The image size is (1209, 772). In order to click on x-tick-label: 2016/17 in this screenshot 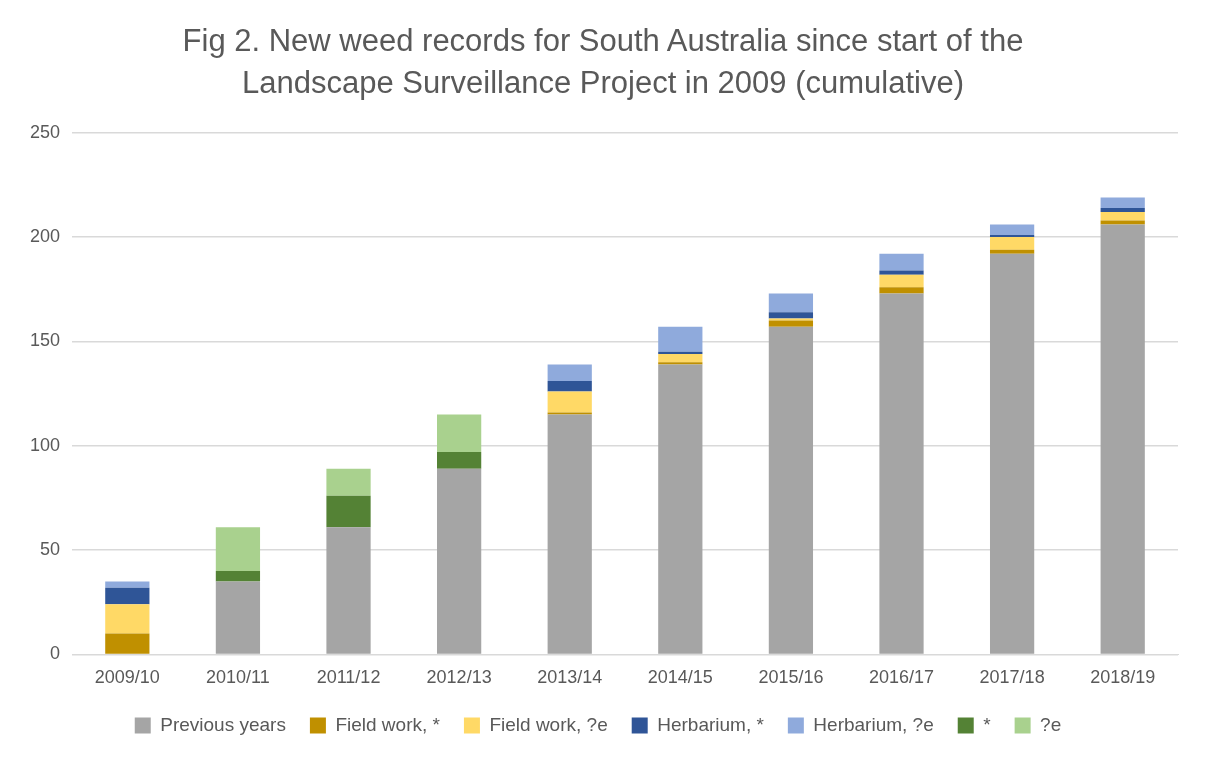, I will do `click(901, 677)`.